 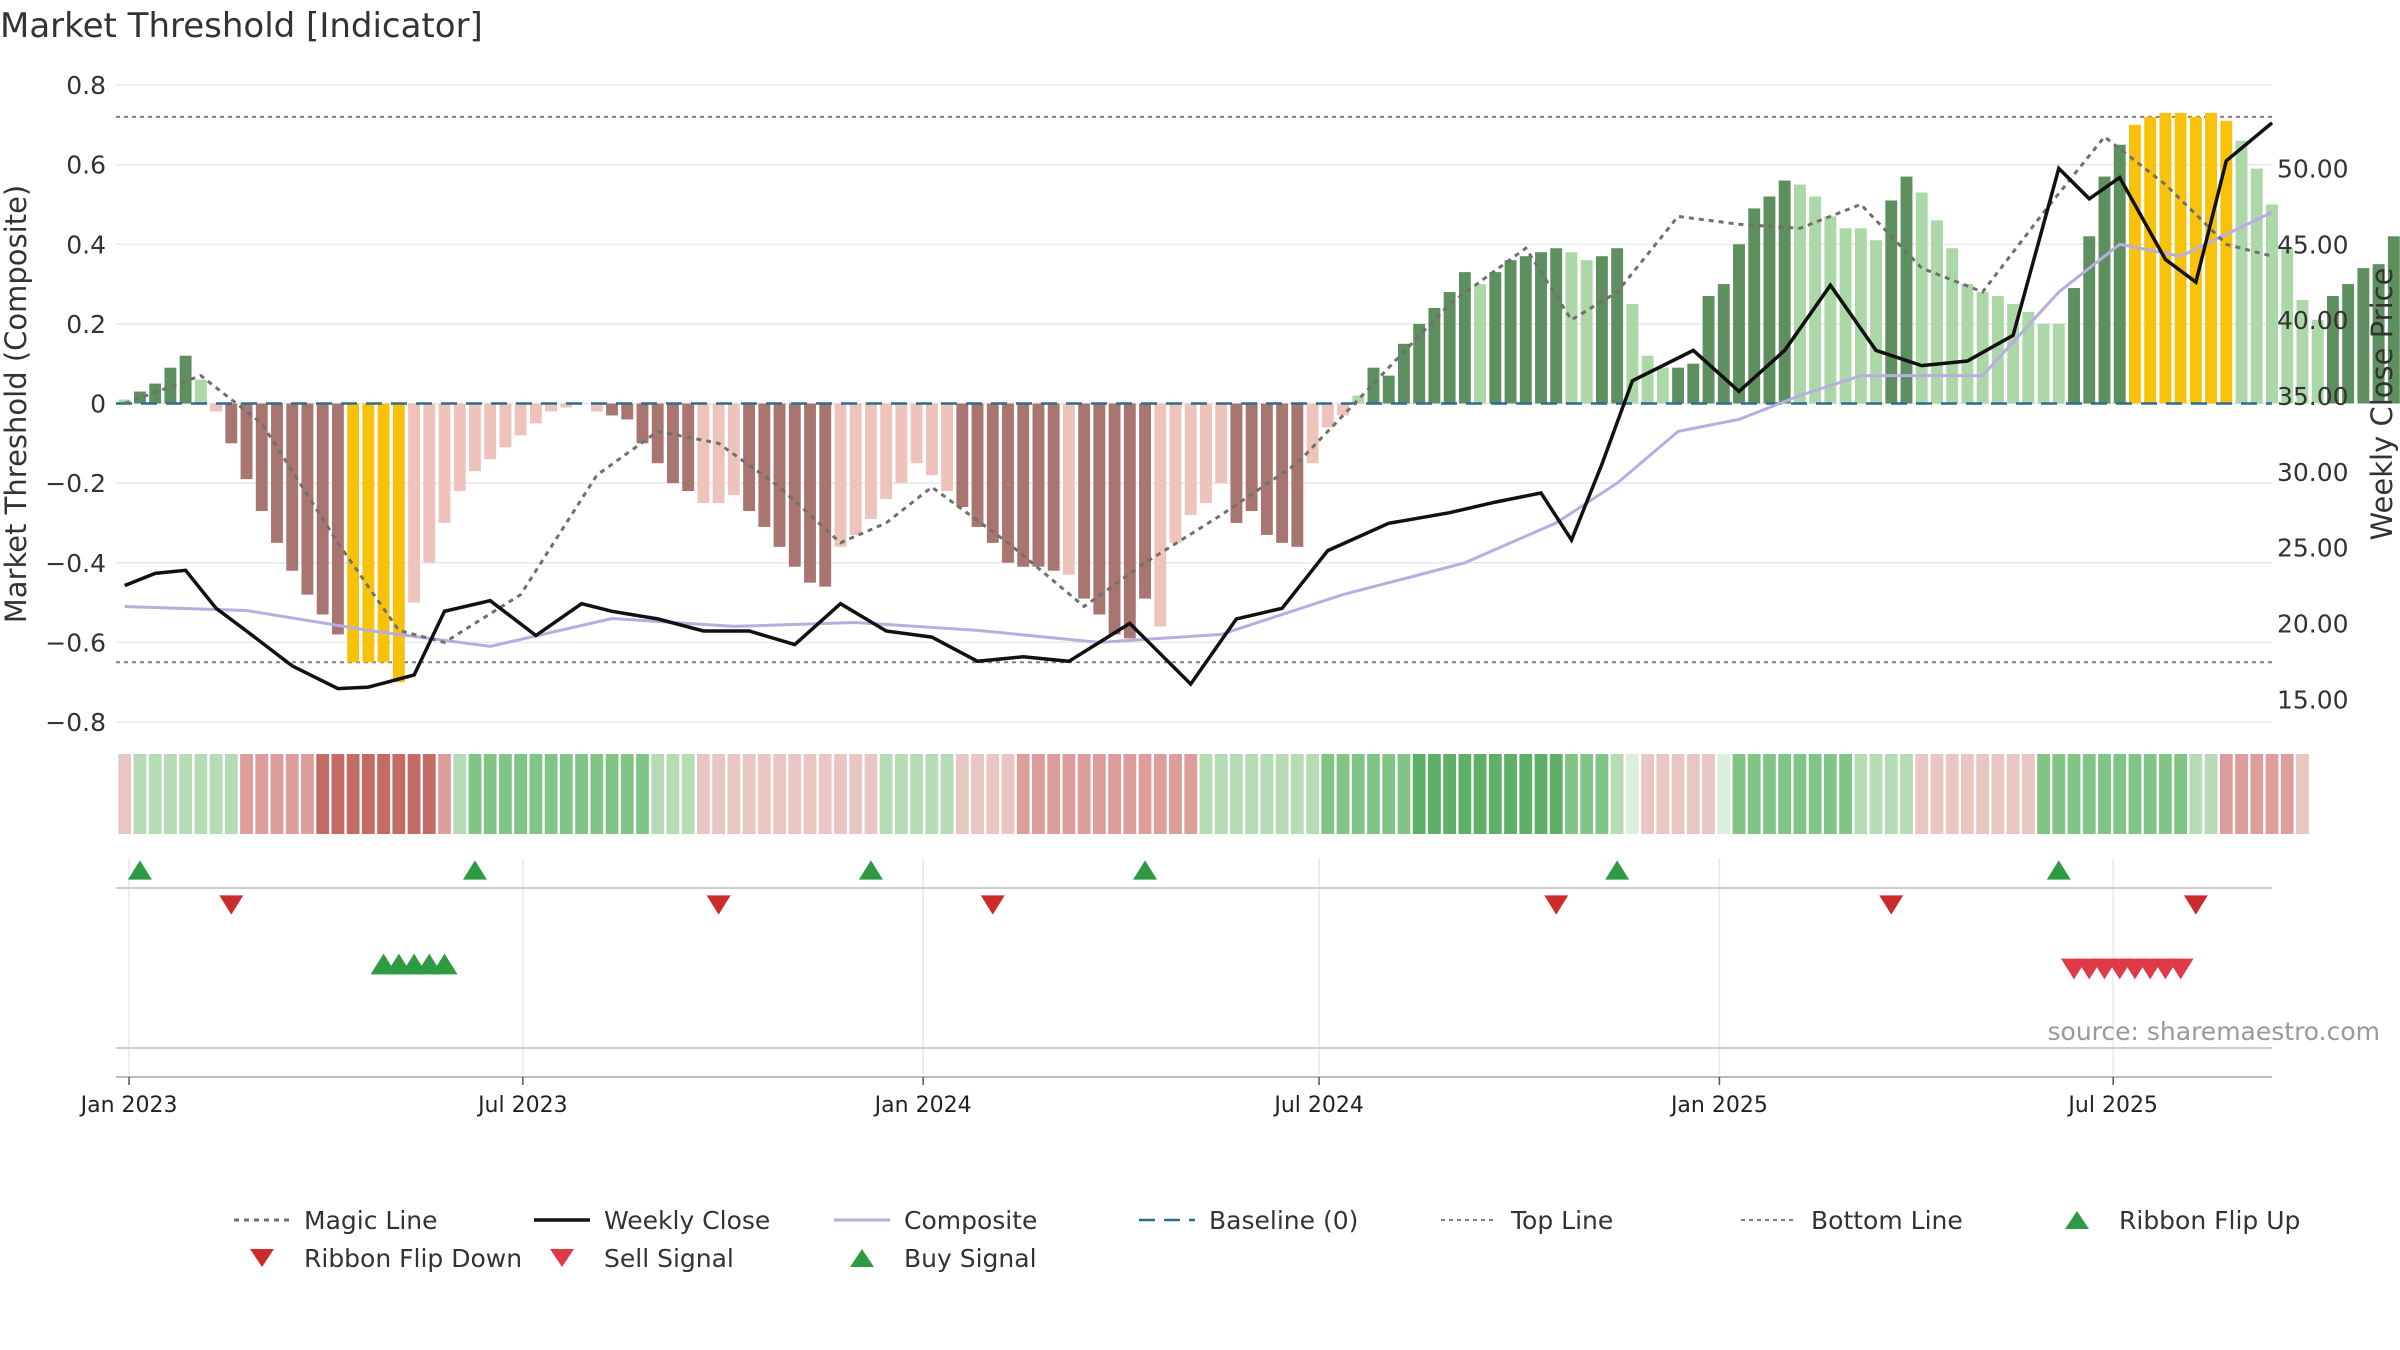 I want to click on y-tick-left: 0, so click(x=98, y=404).